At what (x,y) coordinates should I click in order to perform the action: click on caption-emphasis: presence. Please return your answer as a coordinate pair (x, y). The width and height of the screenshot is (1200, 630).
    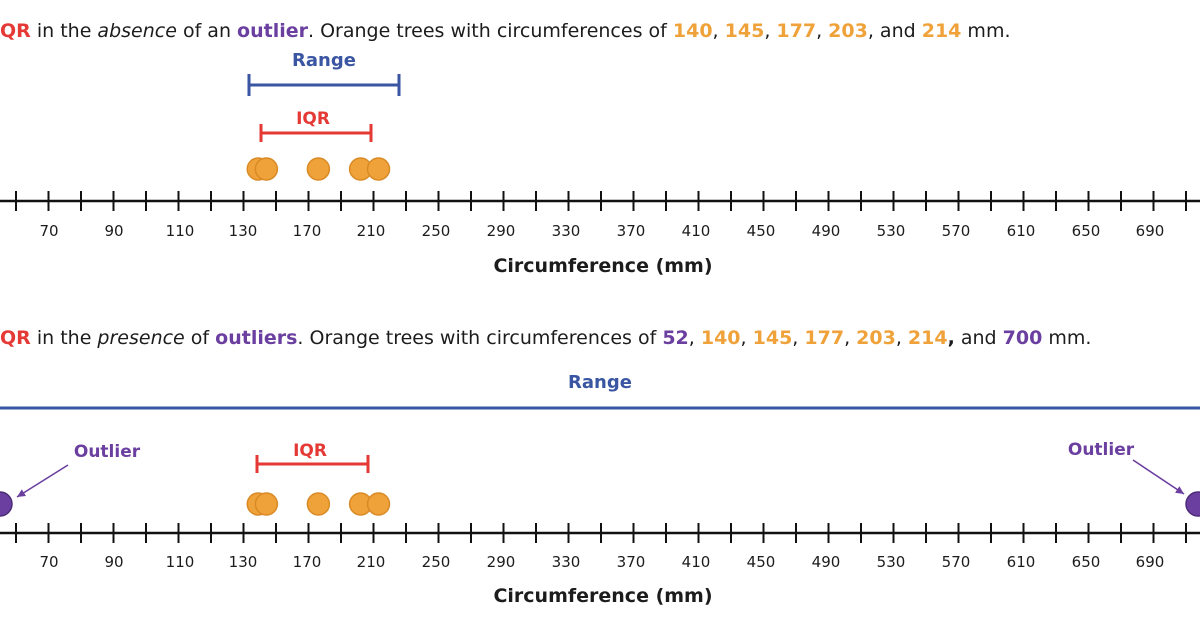
    Looking at the image, I should click on (141, 338).